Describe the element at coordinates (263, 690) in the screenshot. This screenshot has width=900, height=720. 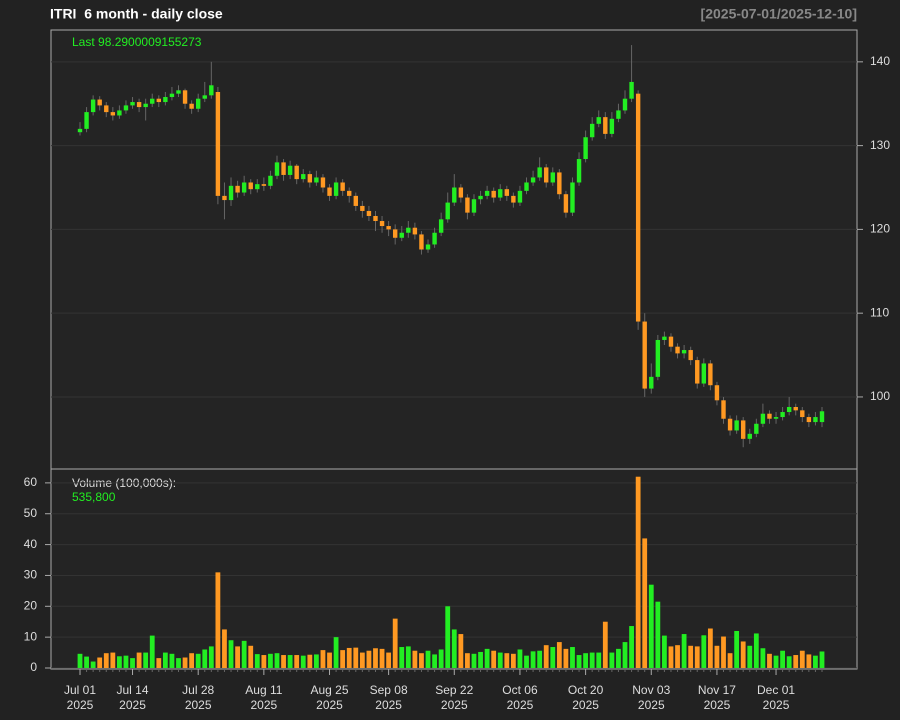
I see `x-tick-label: Aug 11` at that location.